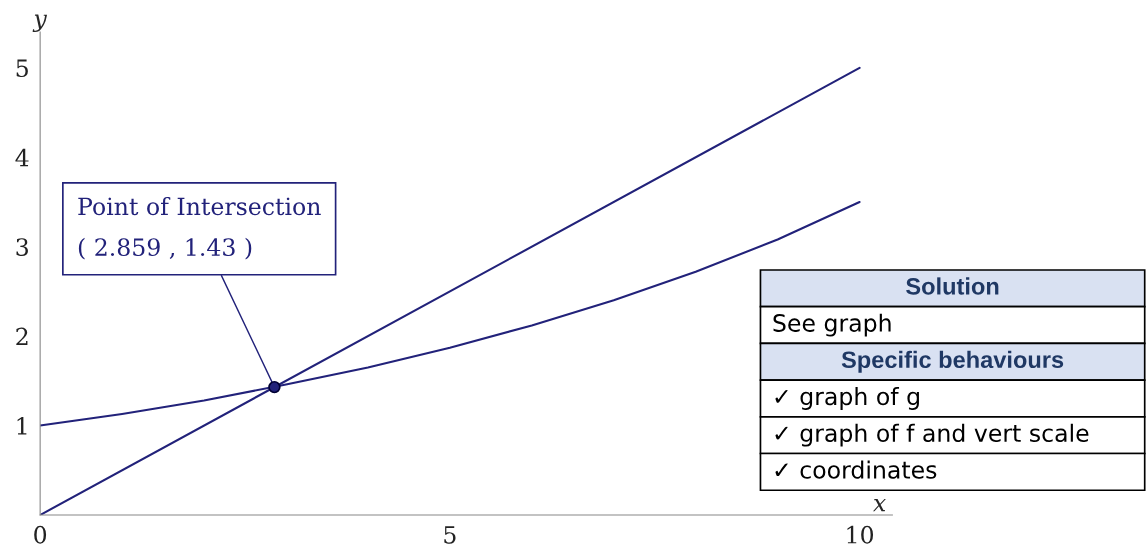 This screenshot has height=559, width=1147. I want to click on y-axis-title: y, so click(40, 23).